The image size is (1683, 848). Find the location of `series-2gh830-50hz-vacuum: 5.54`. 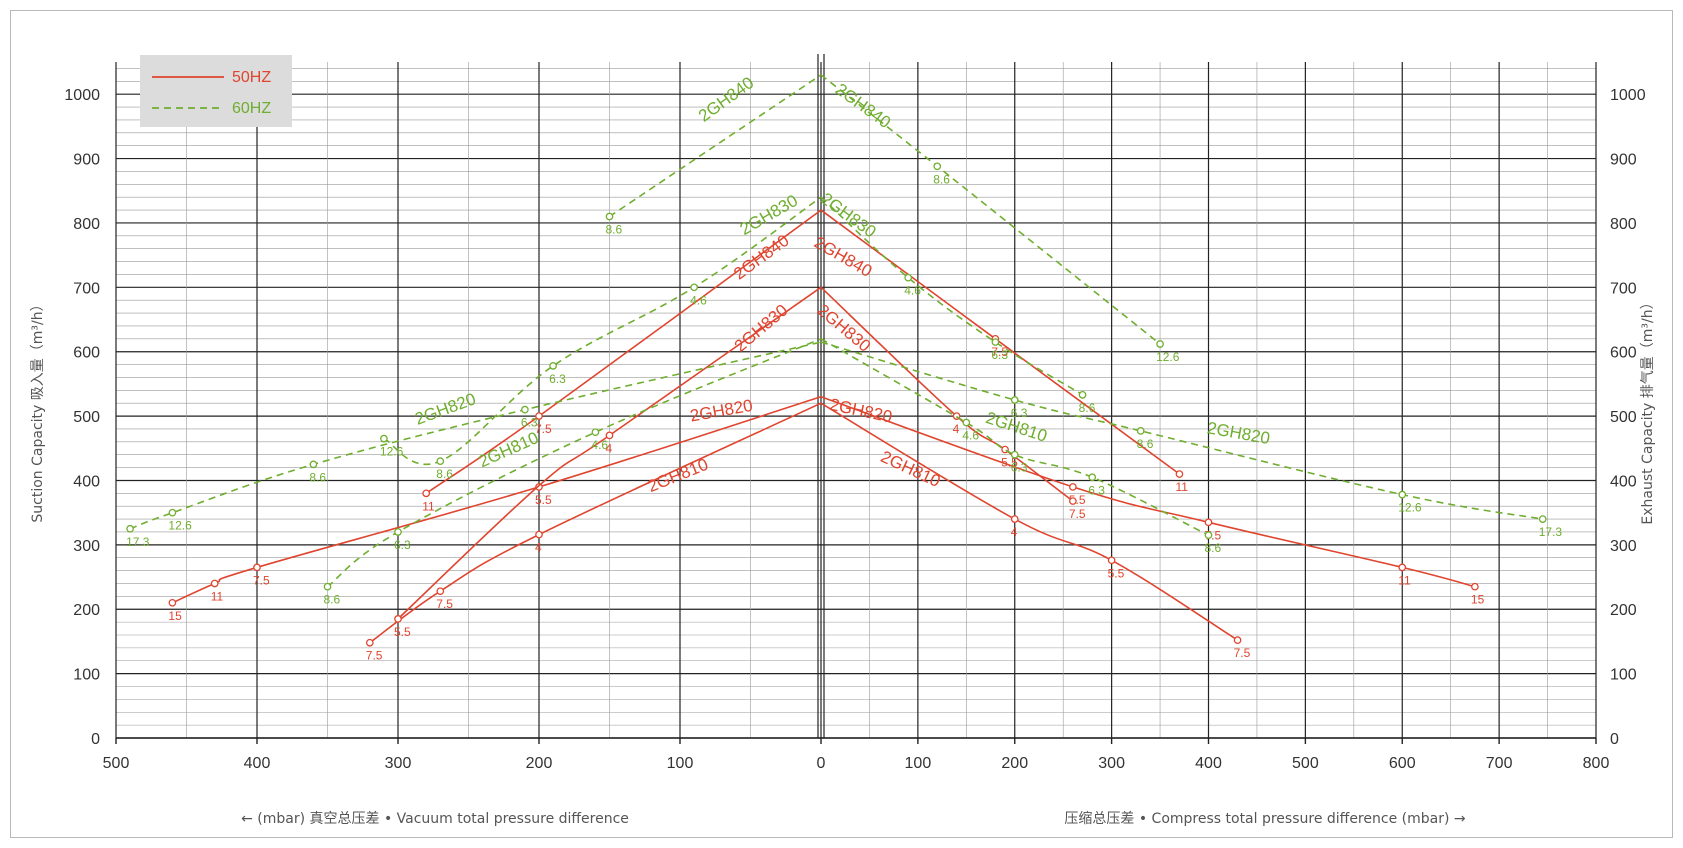

series-2gh830-50hz-vacuum: 5.54 is located at coordinates (608, 462).